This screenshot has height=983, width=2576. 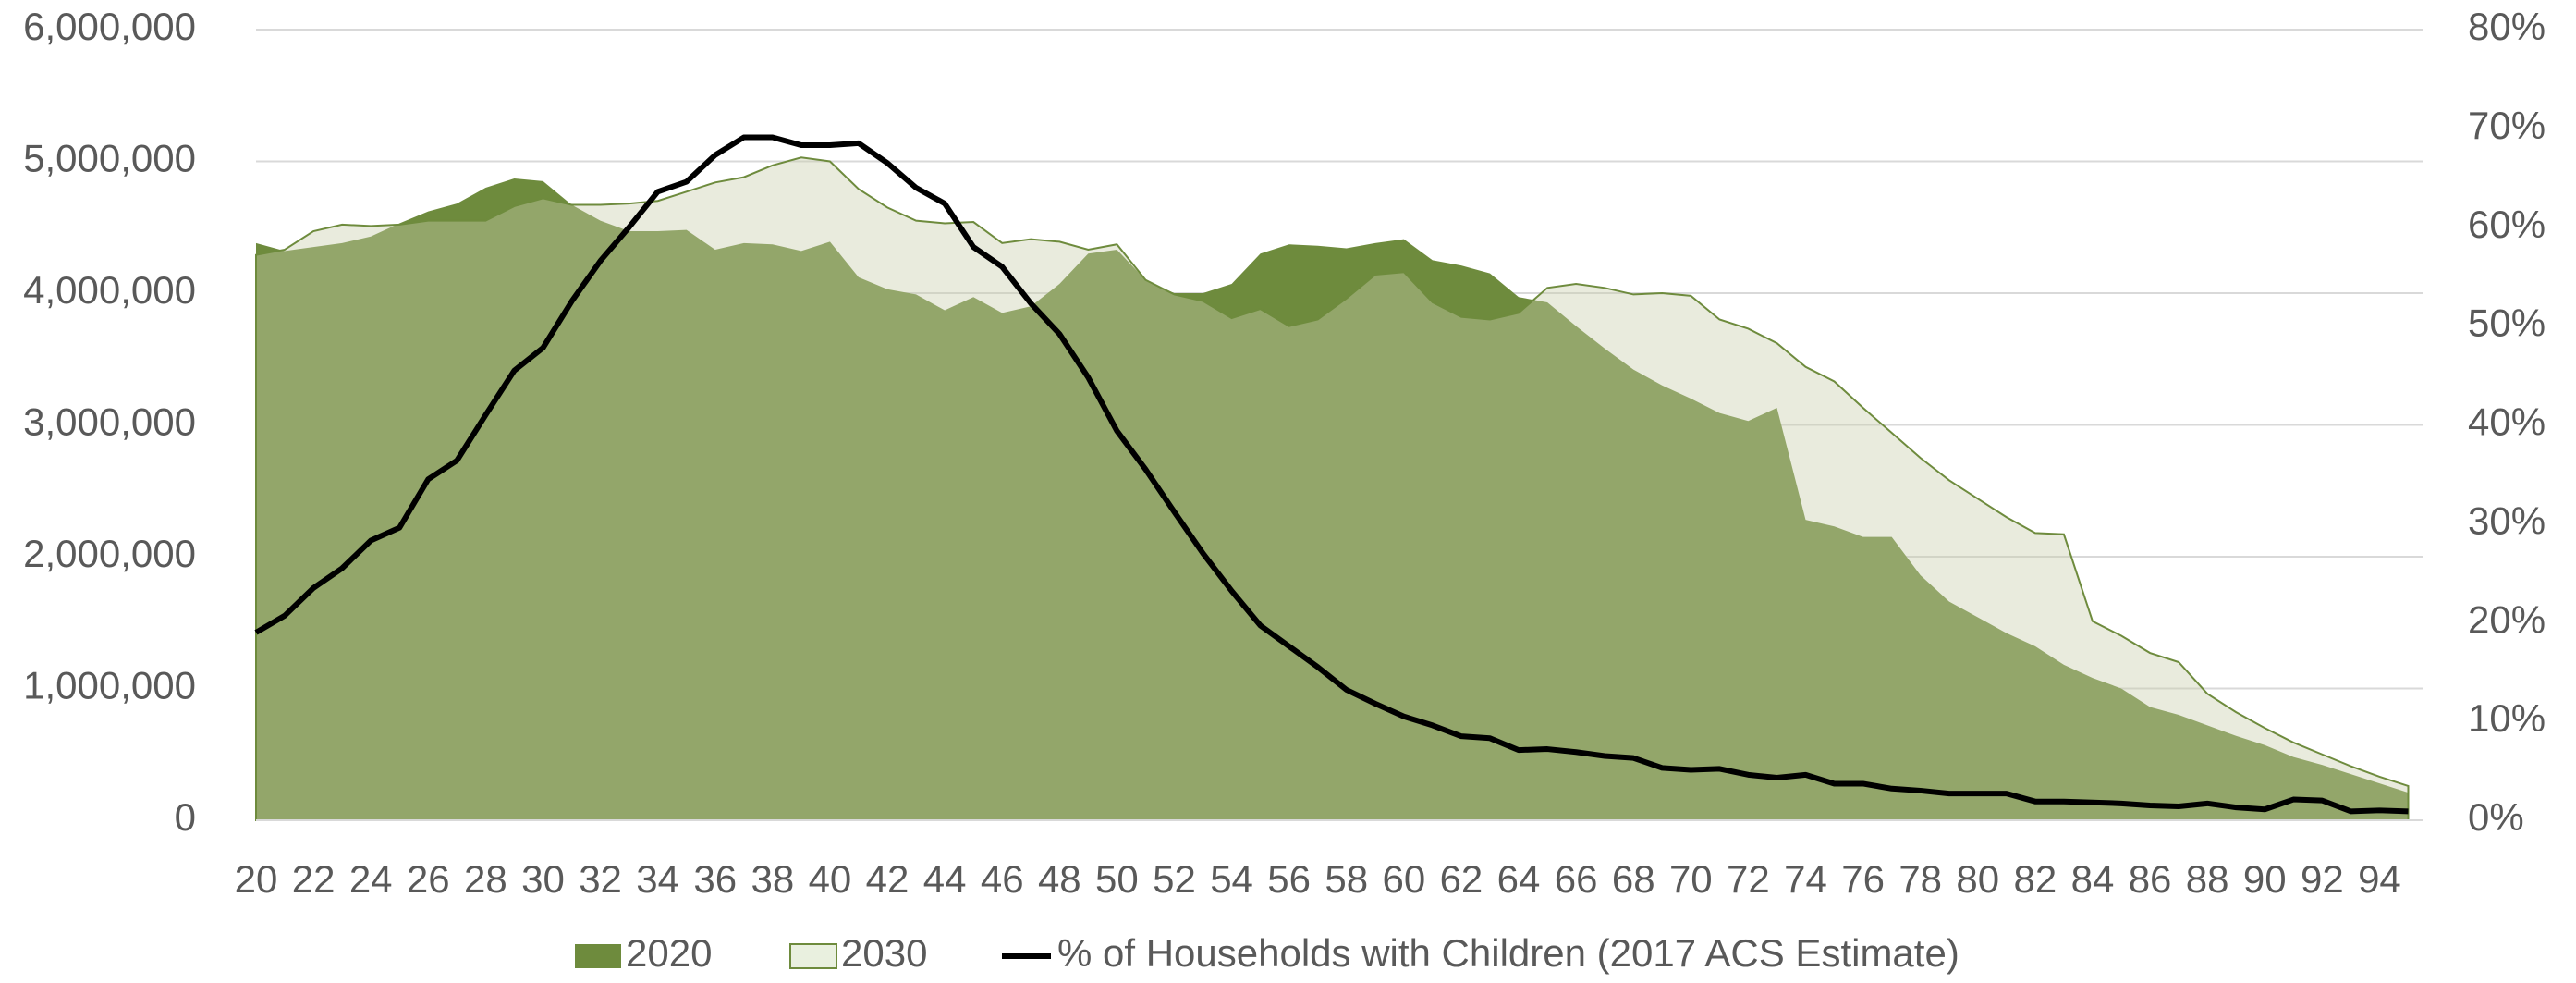 What do you see at coordinates (715, 879) in the screenshot?
I see `x-tick-label: 36` at bounding box center [715, 879].